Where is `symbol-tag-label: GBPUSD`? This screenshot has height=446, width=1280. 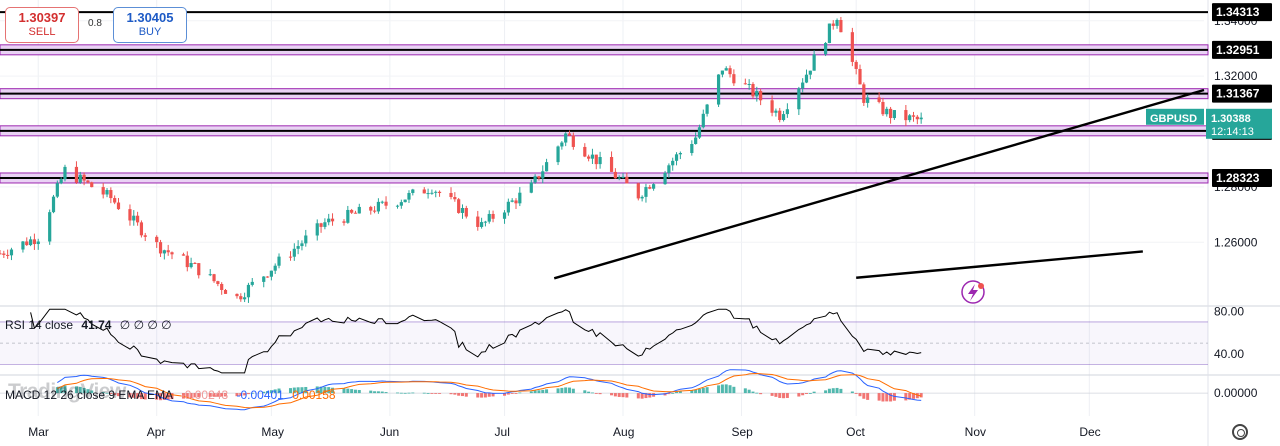 symbol-tag-label: GBPUSD is located at coordinates (1173, 119).